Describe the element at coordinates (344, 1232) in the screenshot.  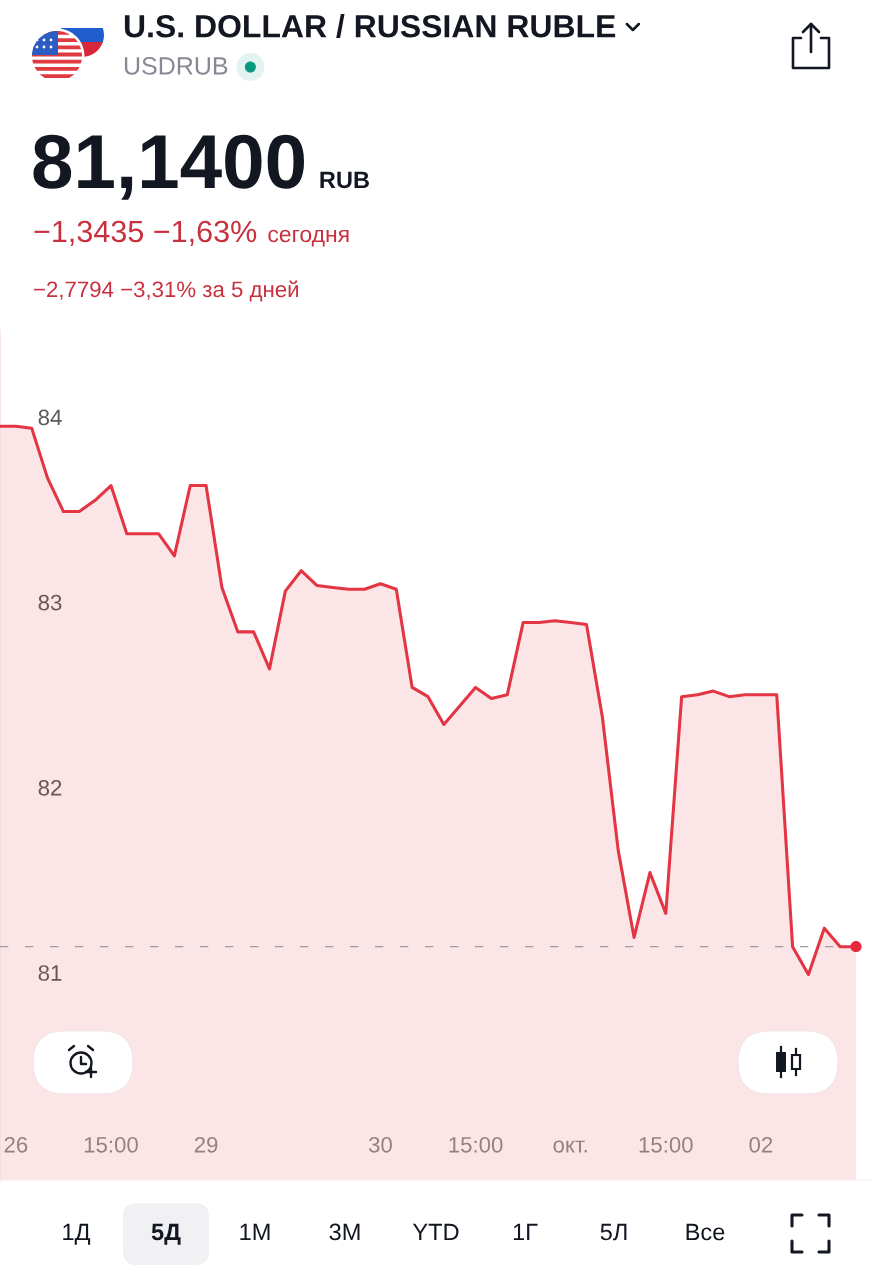
I see `text: 3М` at that location.